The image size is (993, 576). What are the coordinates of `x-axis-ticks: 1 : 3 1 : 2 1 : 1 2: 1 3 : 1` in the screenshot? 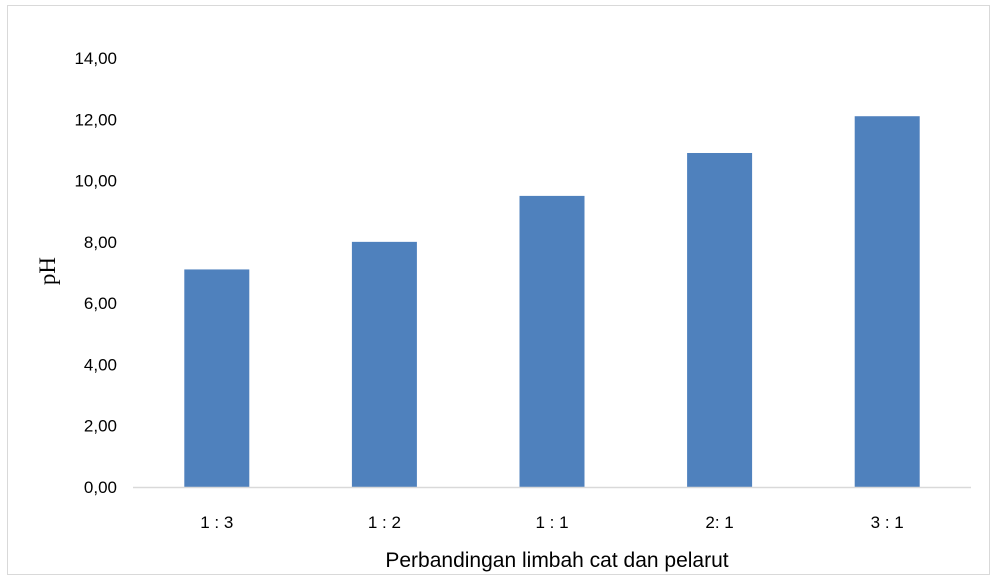 It's located at (551, 522).